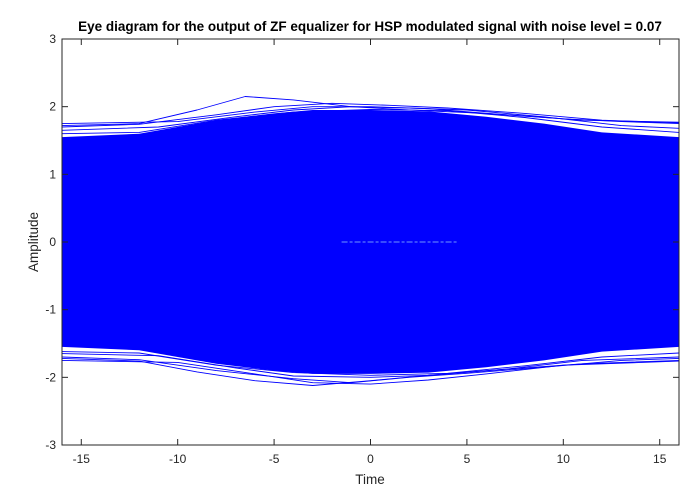  Describe the element at coordinates (52, 242) in the screenshot. I see `y-tick-label: 0` at that location.